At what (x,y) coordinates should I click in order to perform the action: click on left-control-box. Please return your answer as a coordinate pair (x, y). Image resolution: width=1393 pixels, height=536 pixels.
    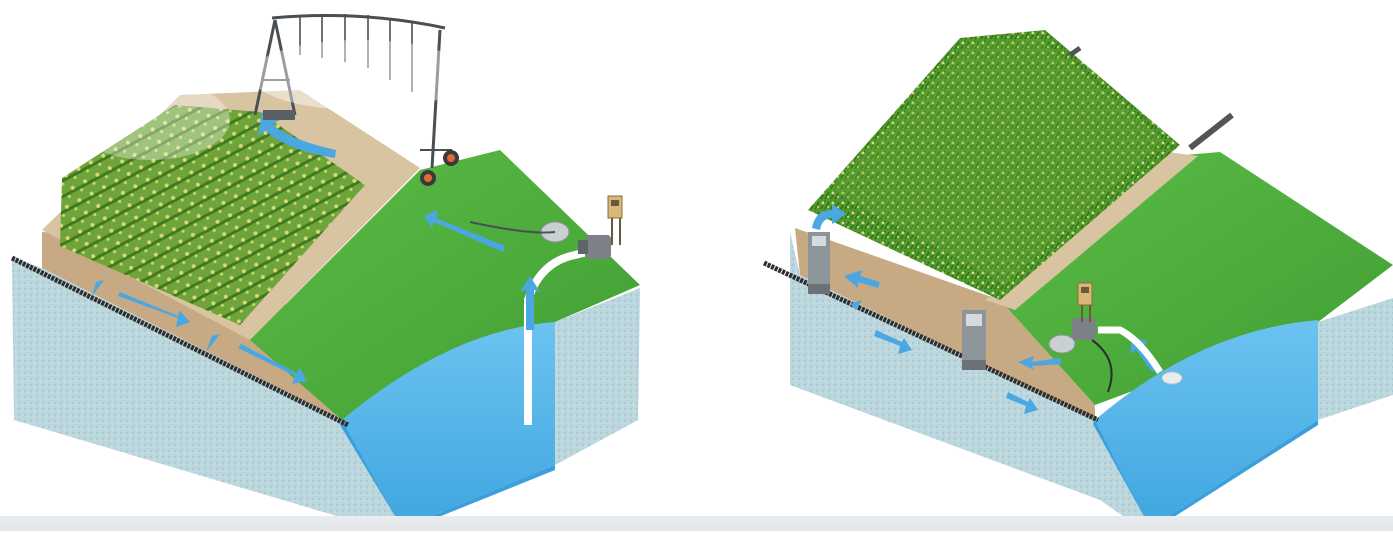
    Looking at the image, I should click on (615, 220).